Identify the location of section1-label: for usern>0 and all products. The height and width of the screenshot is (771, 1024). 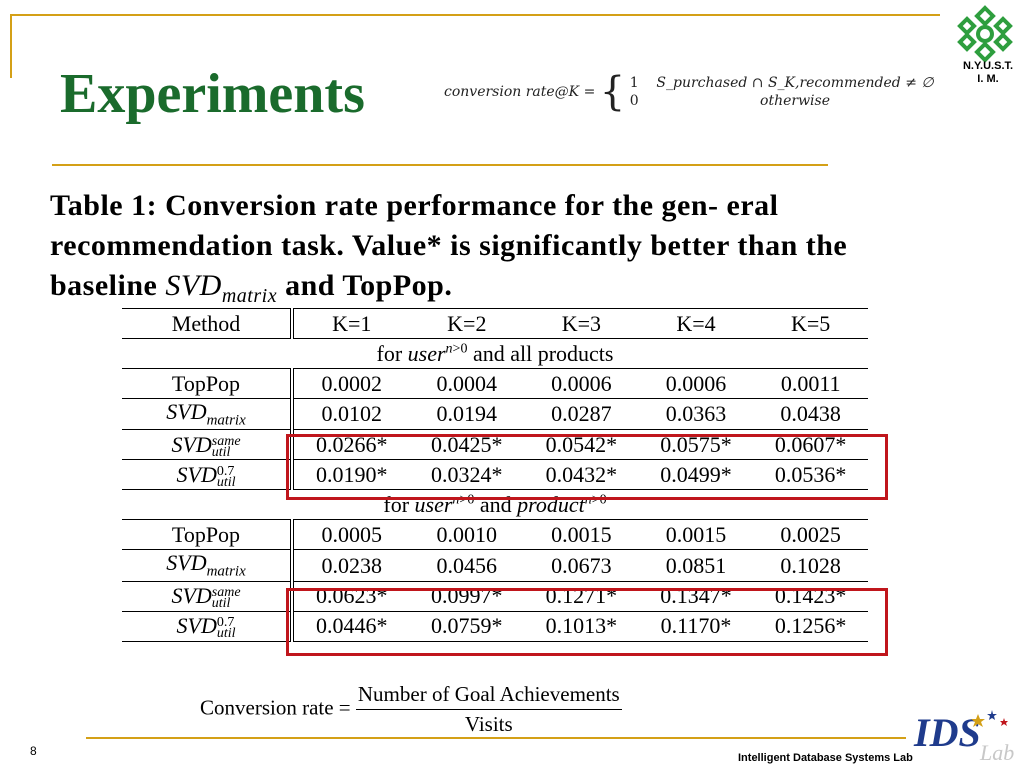
(495, 353).